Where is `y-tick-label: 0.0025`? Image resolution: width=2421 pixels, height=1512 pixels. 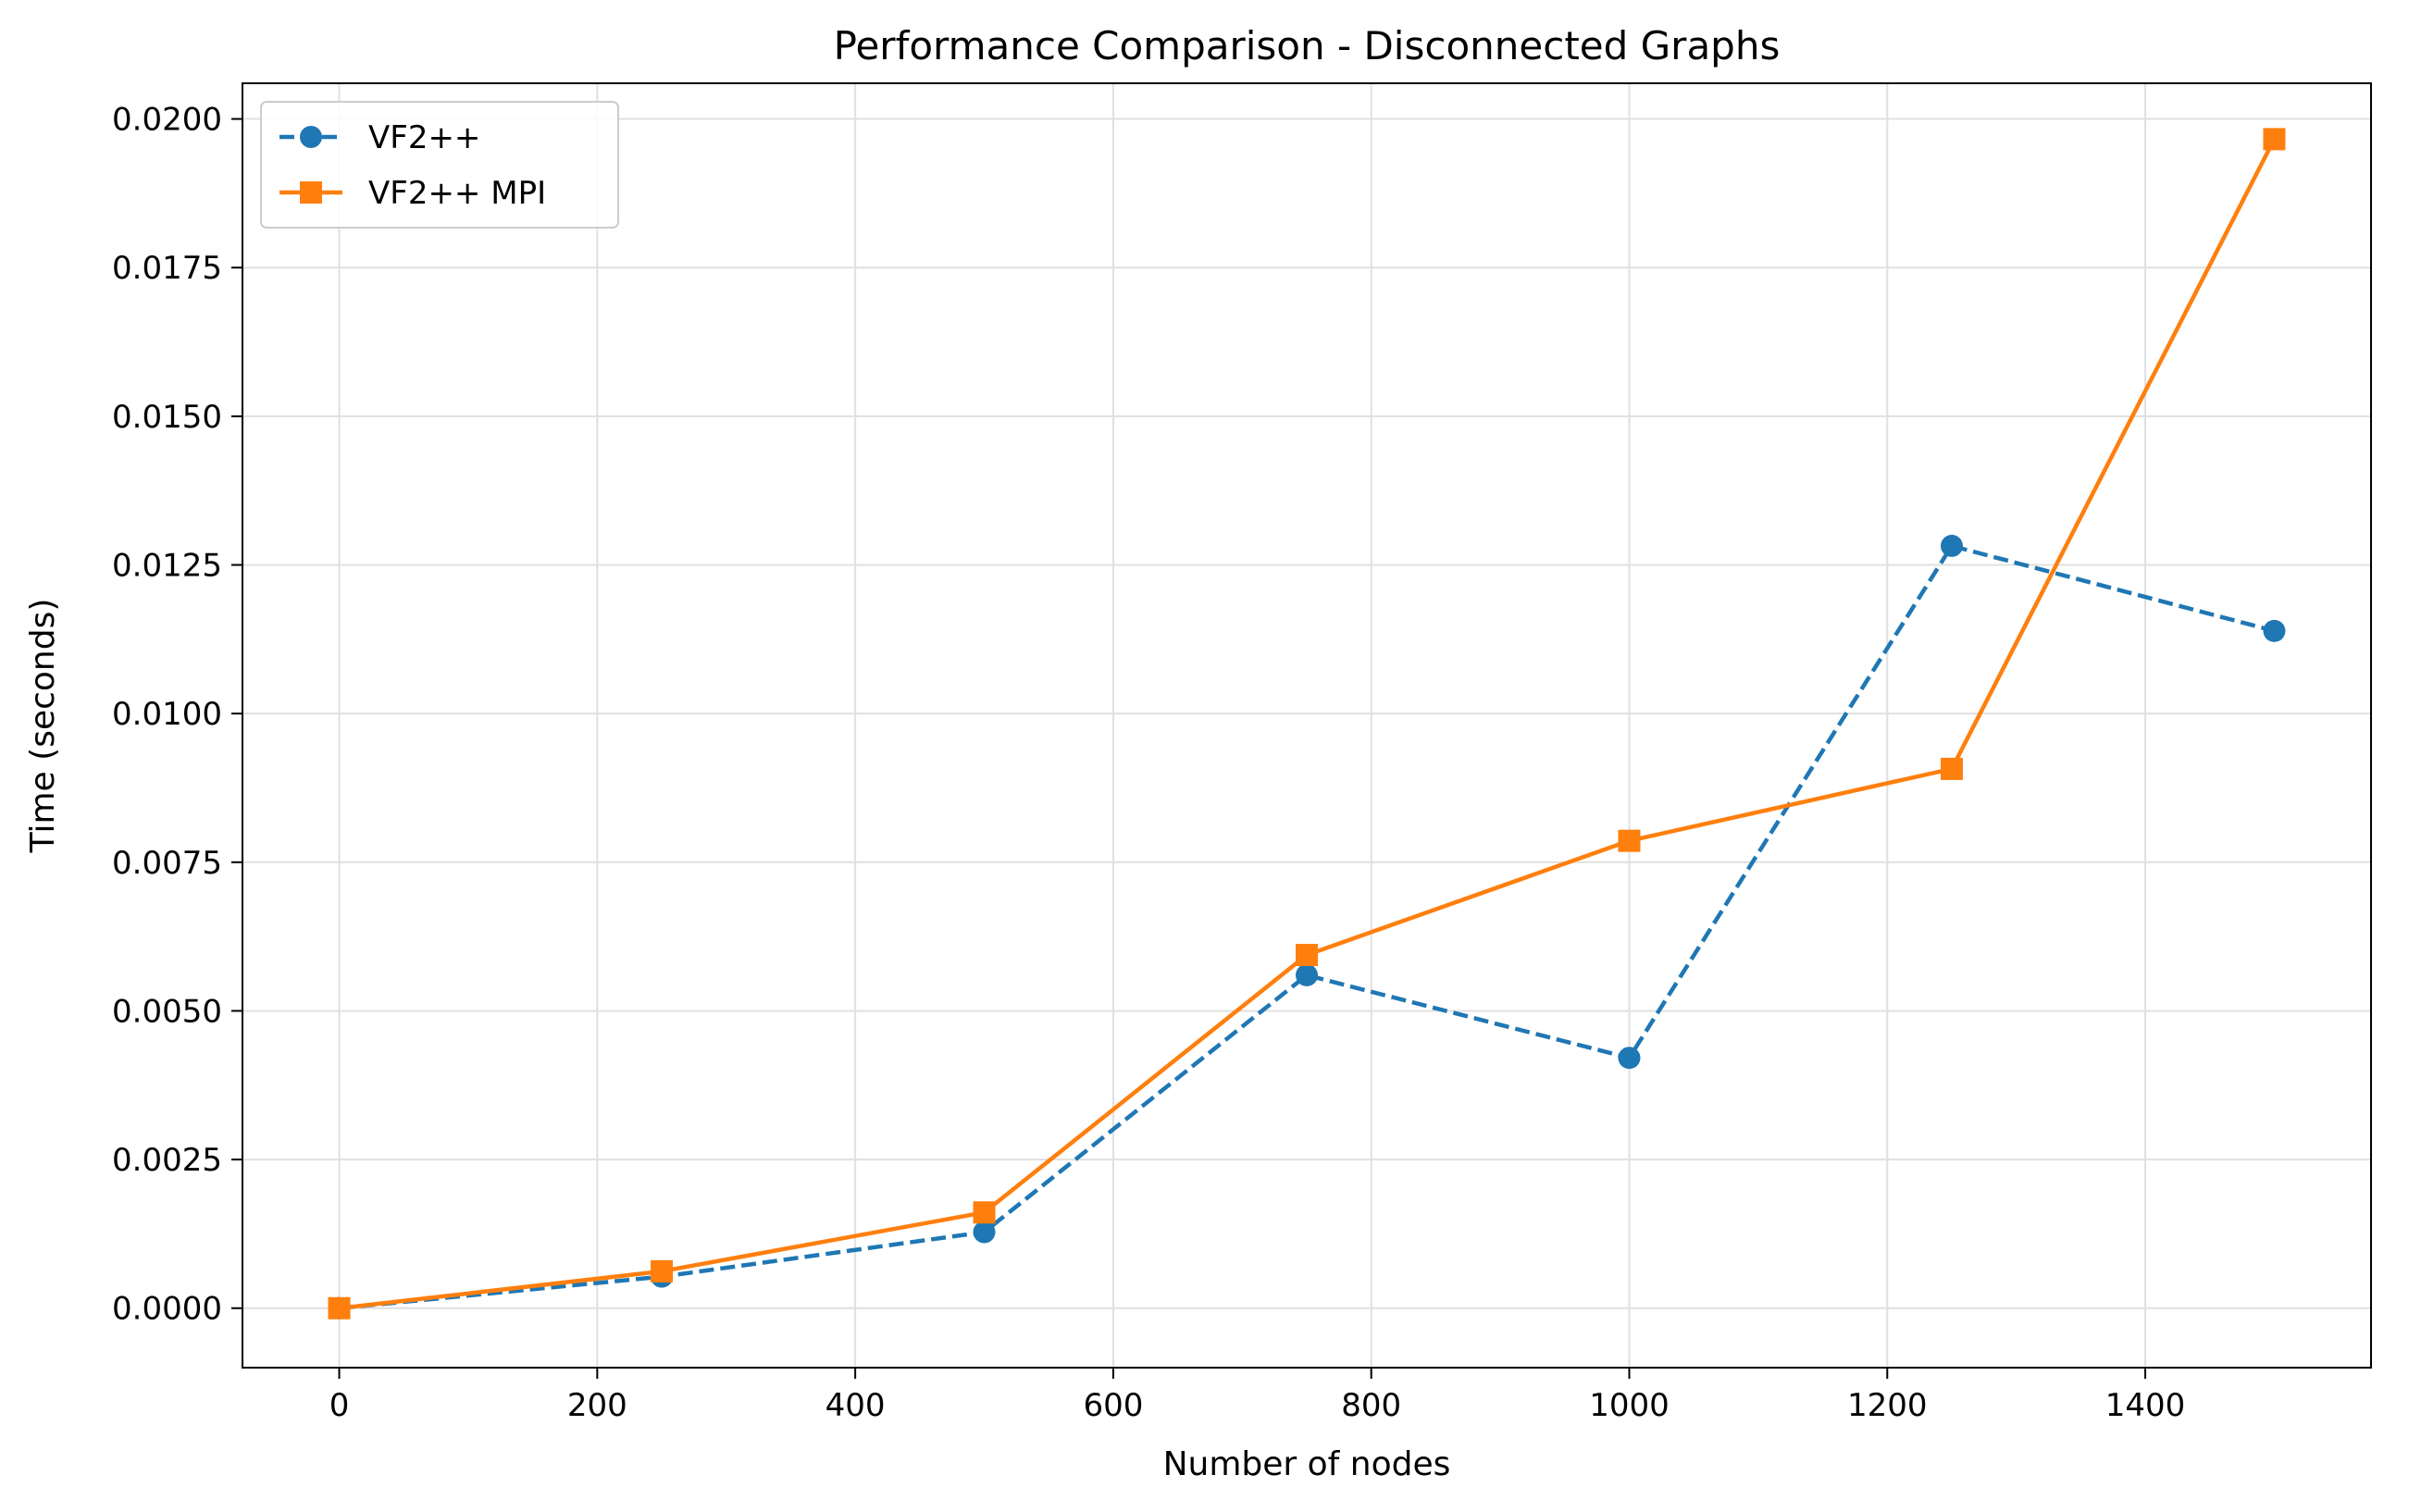 y-tick-label: 0.0025 is located at coordinates (167, 1160).